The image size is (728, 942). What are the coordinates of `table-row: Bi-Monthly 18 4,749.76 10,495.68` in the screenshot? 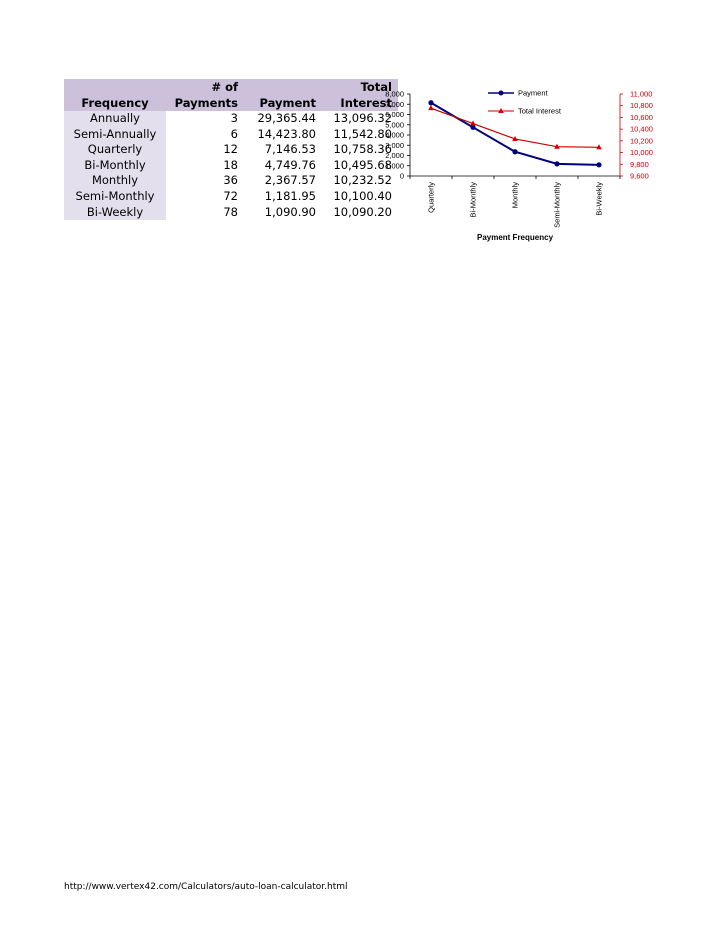 It's located at (231, 165).